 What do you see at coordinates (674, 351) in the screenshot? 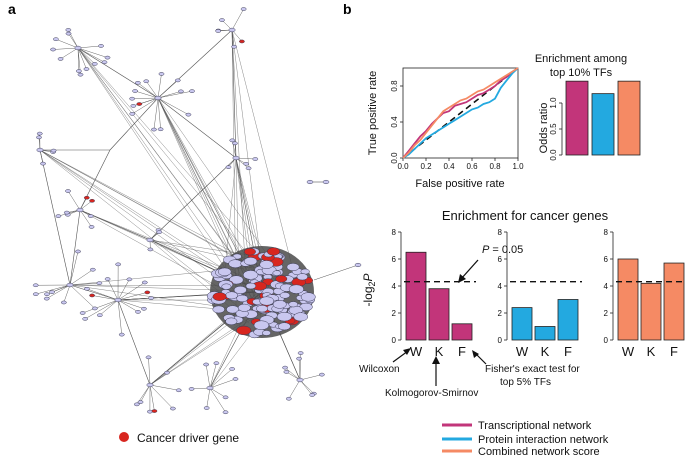
I see `enrichment-category-label: F` at bounding box center [674, 351].